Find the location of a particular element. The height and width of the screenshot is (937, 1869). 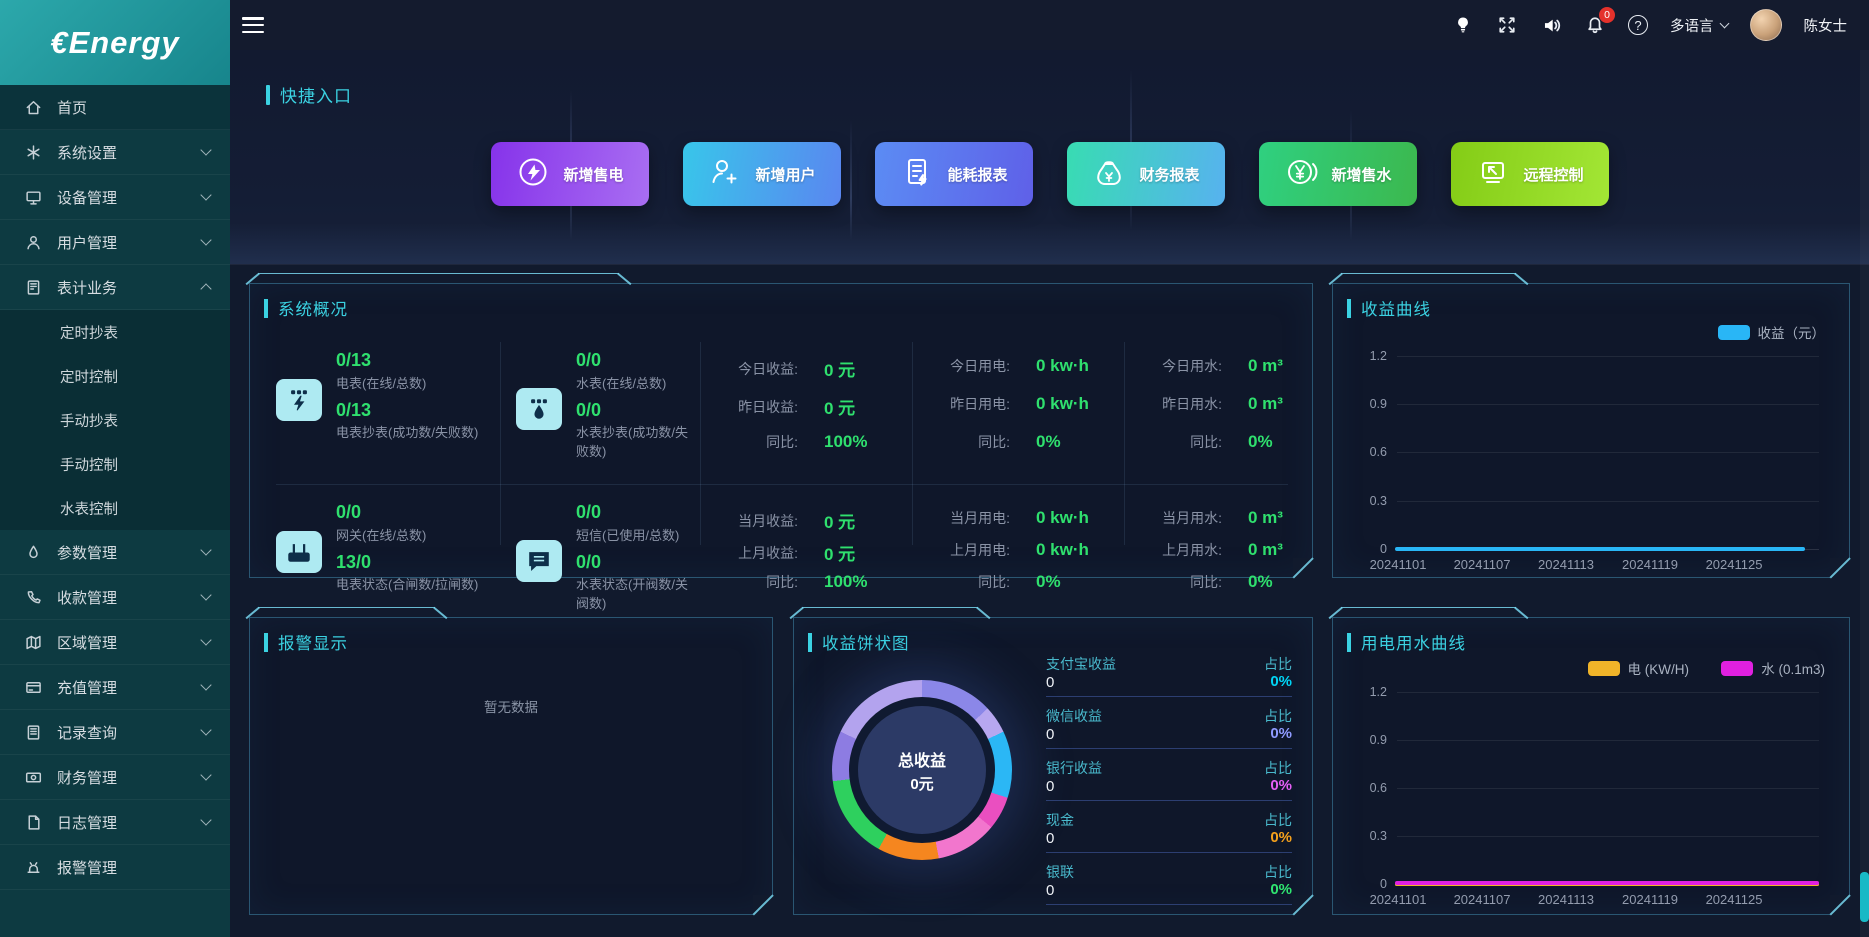

sidebar-item-user-mgmt: 用户管理 is located at coordinates (115, 242).